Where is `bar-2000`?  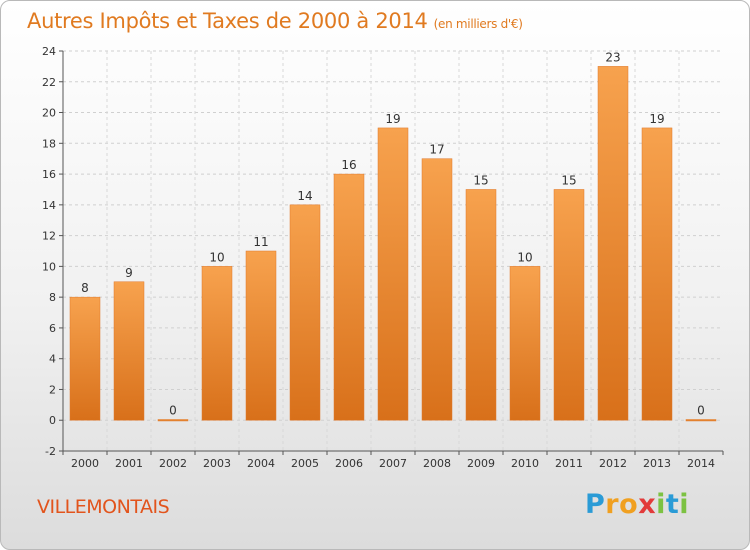 bar-2000 is located at coordinates (85, 358).